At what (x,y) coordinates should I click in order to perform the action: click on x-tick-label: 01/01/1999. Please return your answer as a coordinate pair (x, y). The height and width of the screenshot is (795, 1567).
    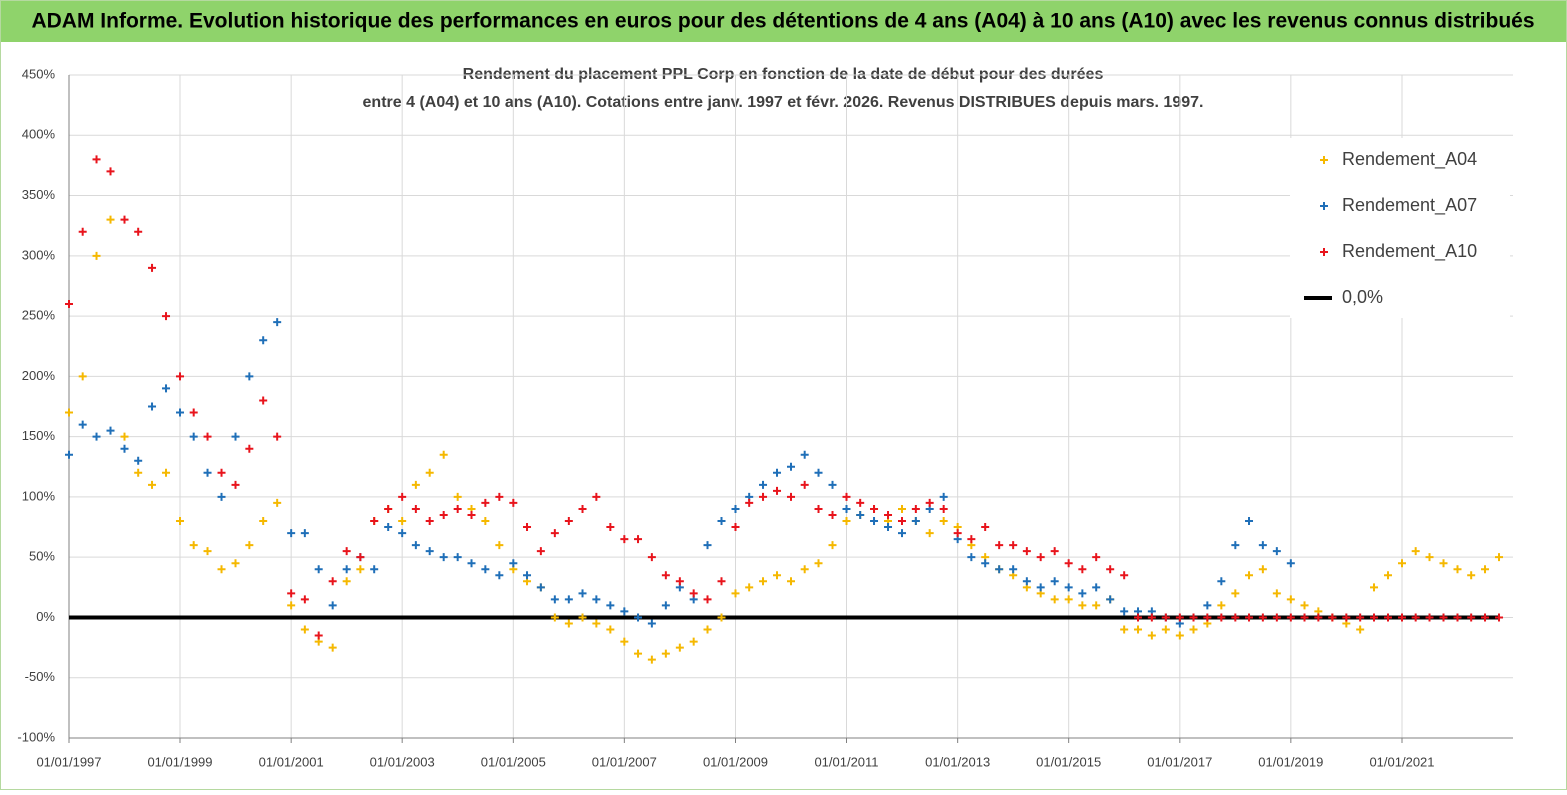
    Looking at the image, I should click on (179, 761).